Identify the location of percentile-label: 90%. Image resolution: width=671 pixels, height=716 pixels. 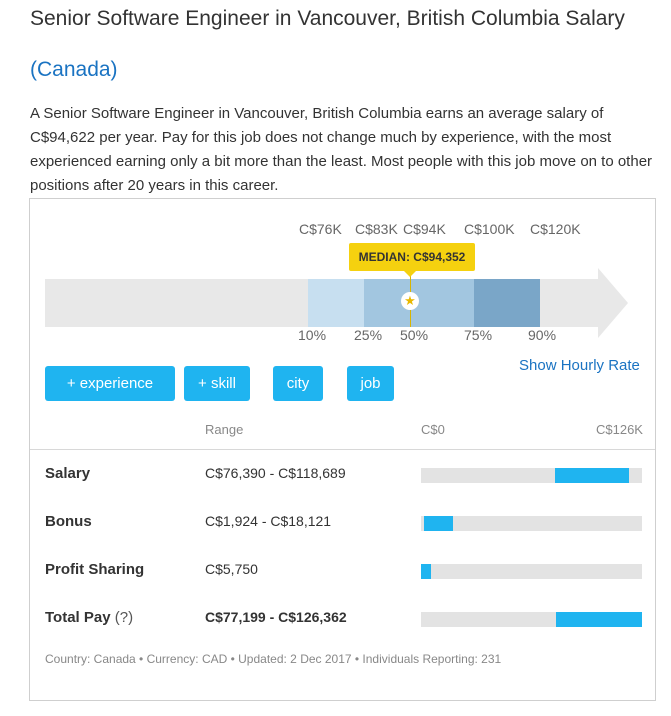
(542, 335).